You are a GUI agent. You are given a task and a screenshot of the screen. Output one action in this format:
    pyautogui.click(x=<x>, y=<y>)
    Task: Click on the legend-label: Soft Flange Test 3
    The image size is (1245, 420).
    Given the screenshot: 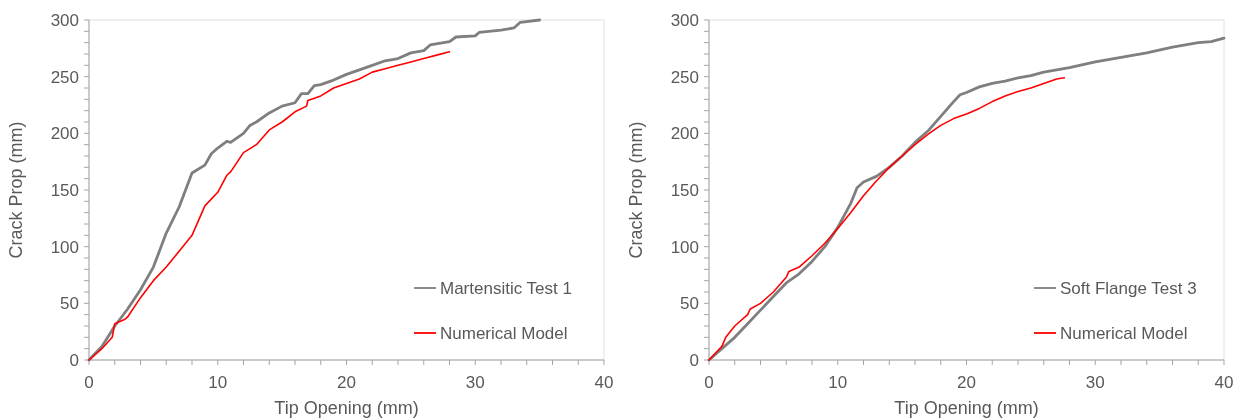 What is the action you would take?
    pyautogui.click(x=1128, y=288)
    